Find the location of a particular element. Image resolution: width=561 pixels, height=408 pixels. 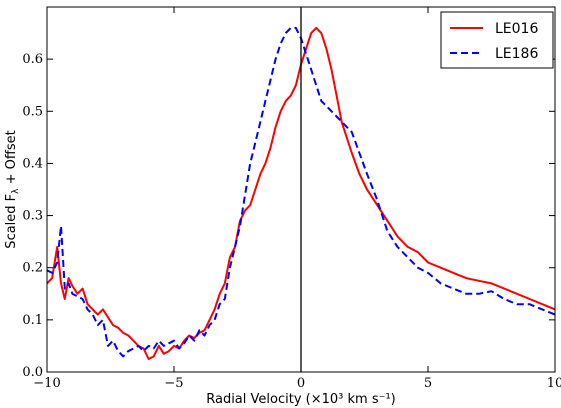

y-axis-label-subscript: λ is located at coordinates (16, 191).